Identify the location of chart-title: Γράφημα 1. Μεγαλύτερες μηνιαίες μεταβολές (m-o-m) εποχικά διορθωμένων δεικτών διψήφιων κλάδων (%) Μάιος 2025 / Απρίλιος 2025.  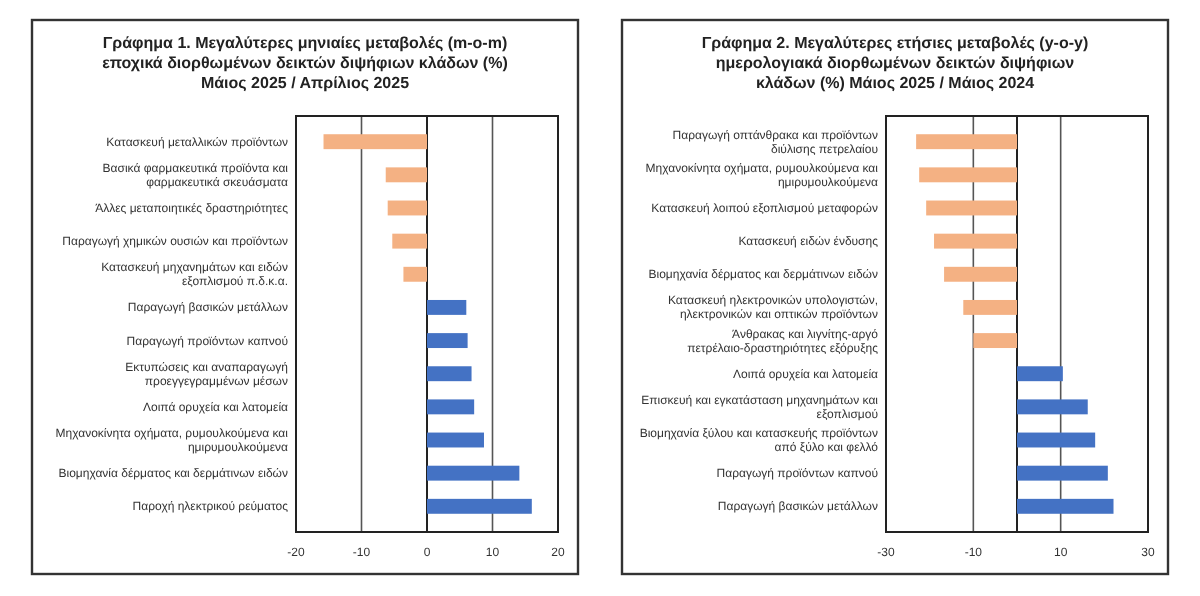
(305, 63).